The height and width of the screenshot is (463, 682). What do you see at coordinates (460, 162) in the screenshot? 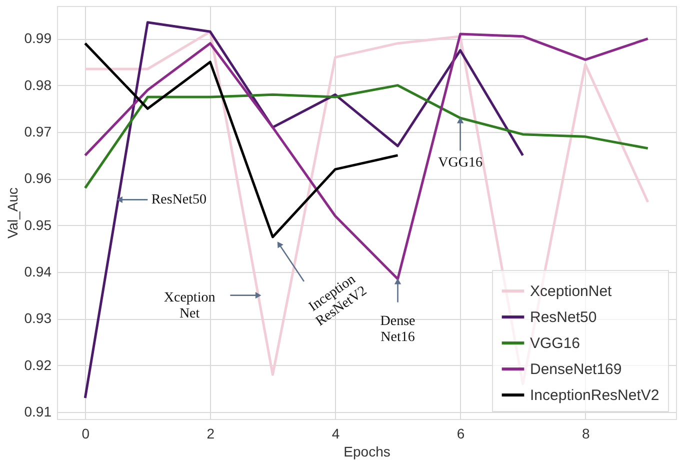
I see `annotation: VGG16` at bounding box center [460, 162].